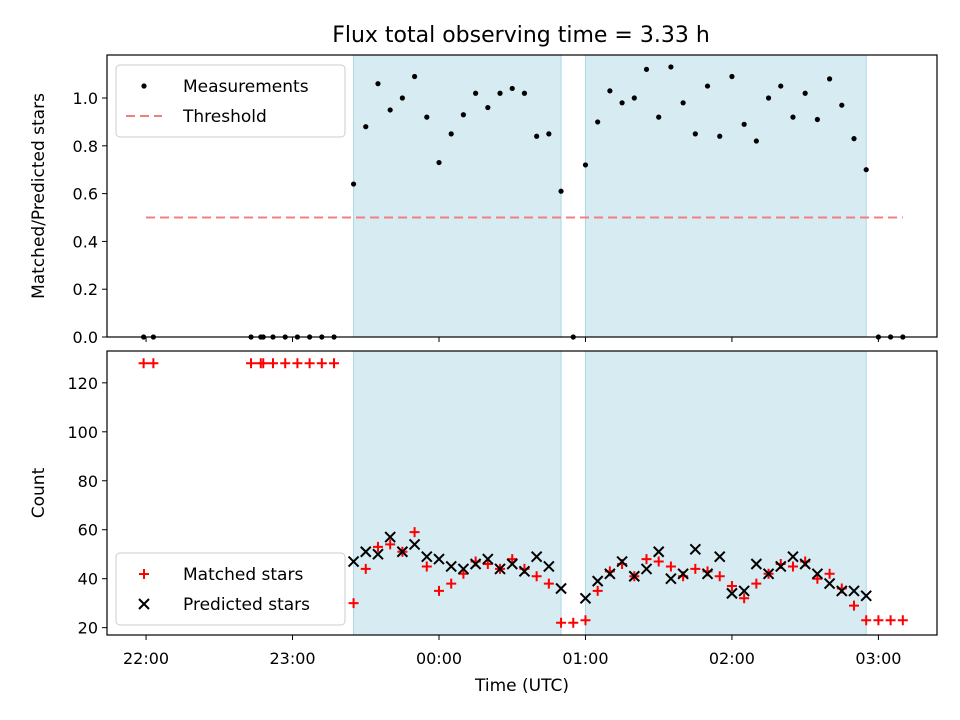 The height and width of the screenshot is (720, 960). I want to click on y-tick-label: 0.2, so click(85, 289).